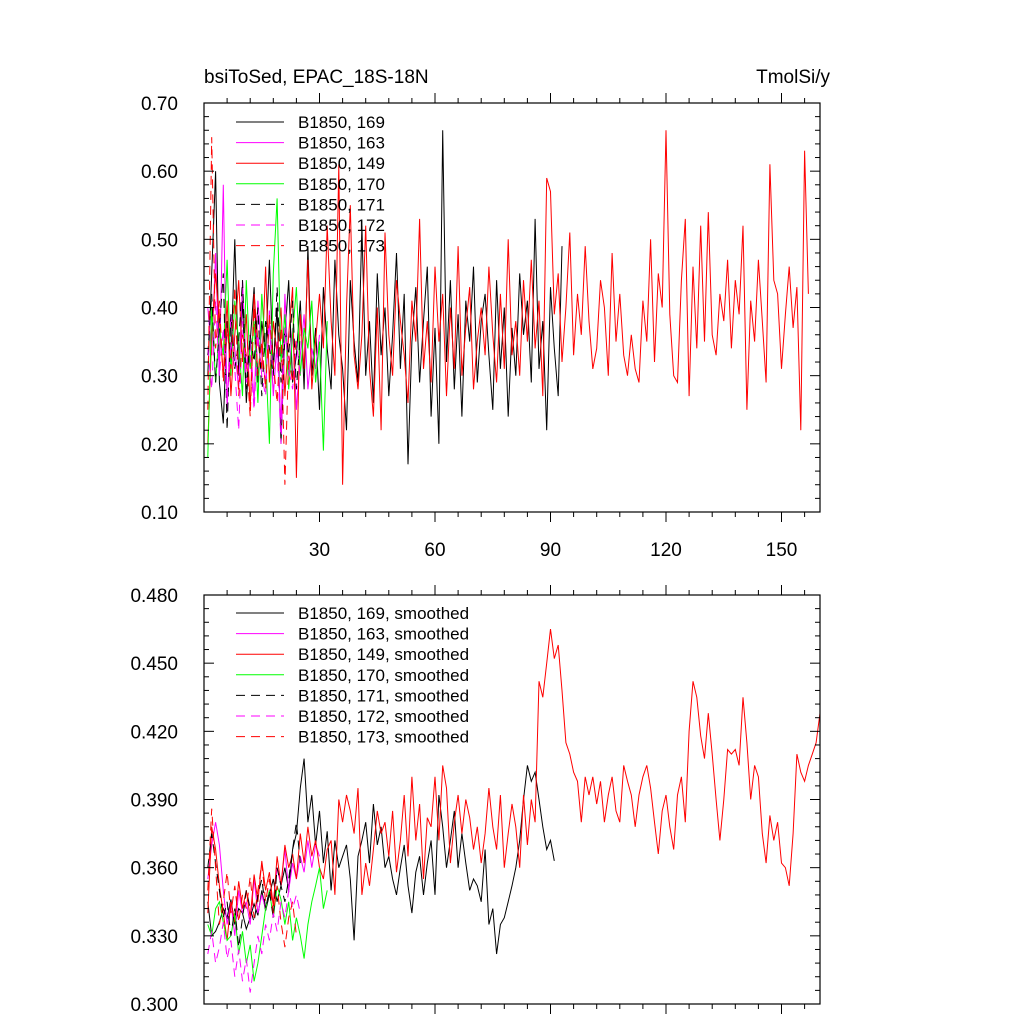 Image resolution: width=1024 pixels, height=1024 pixels. I want to click on chart-title-left: bsiToSed, EPAC_18S-18N, so click(316, 77).